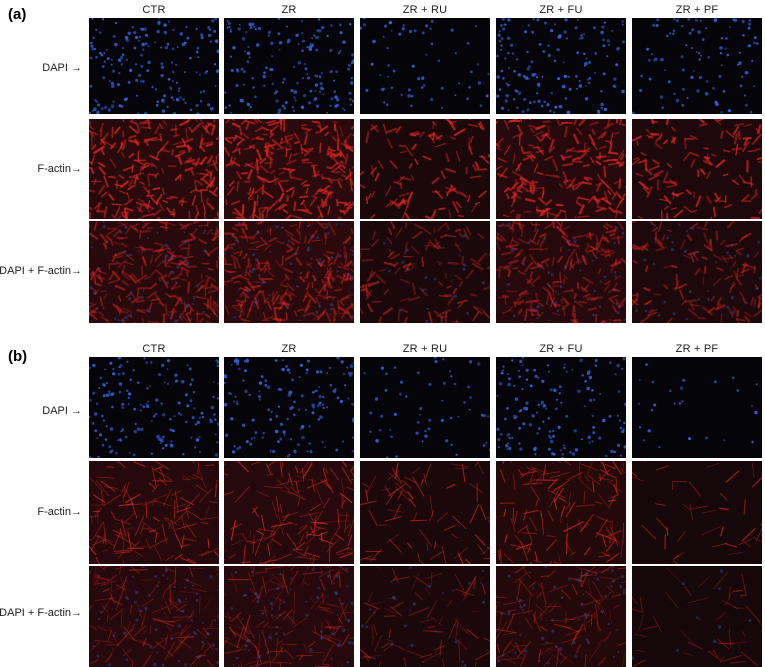  I want to click on micrograph-tile-a-factin-zr-ru, so click(425, 169).